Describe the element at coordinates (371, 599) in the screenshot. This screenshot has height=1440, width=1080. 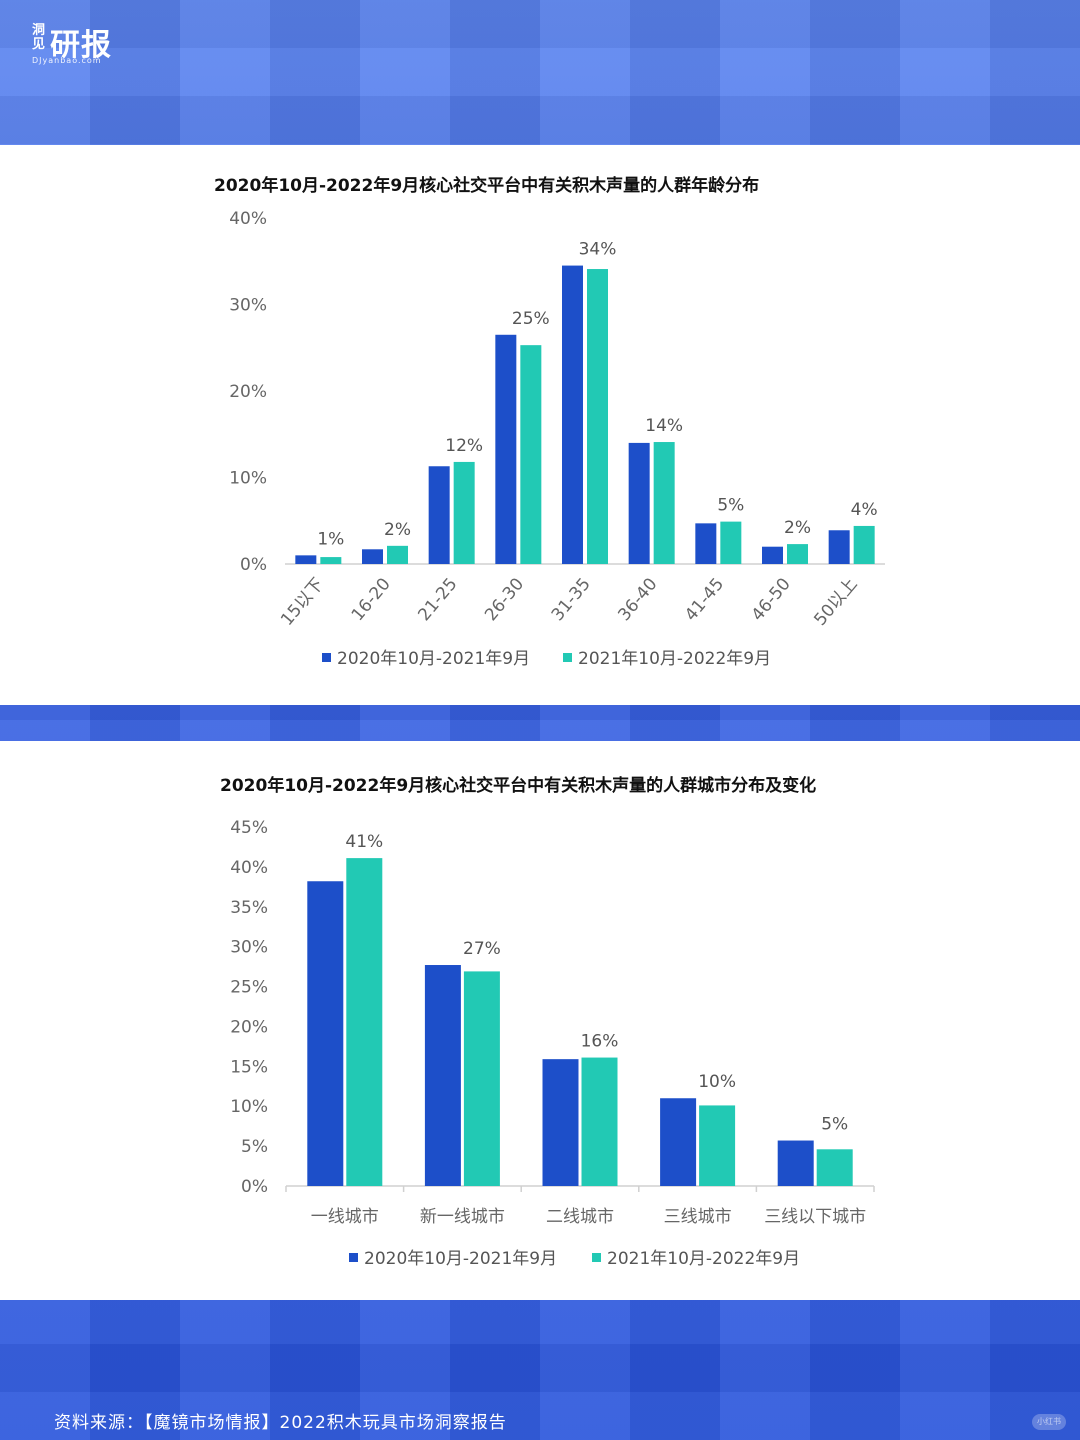
I see `x-tick-label: 16-20` at that location.